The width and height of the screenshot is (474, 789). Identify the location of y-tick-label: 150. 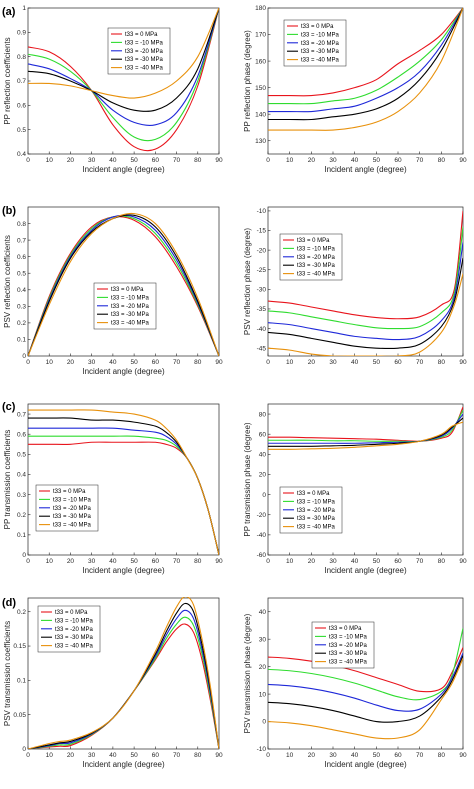
(260, 88).